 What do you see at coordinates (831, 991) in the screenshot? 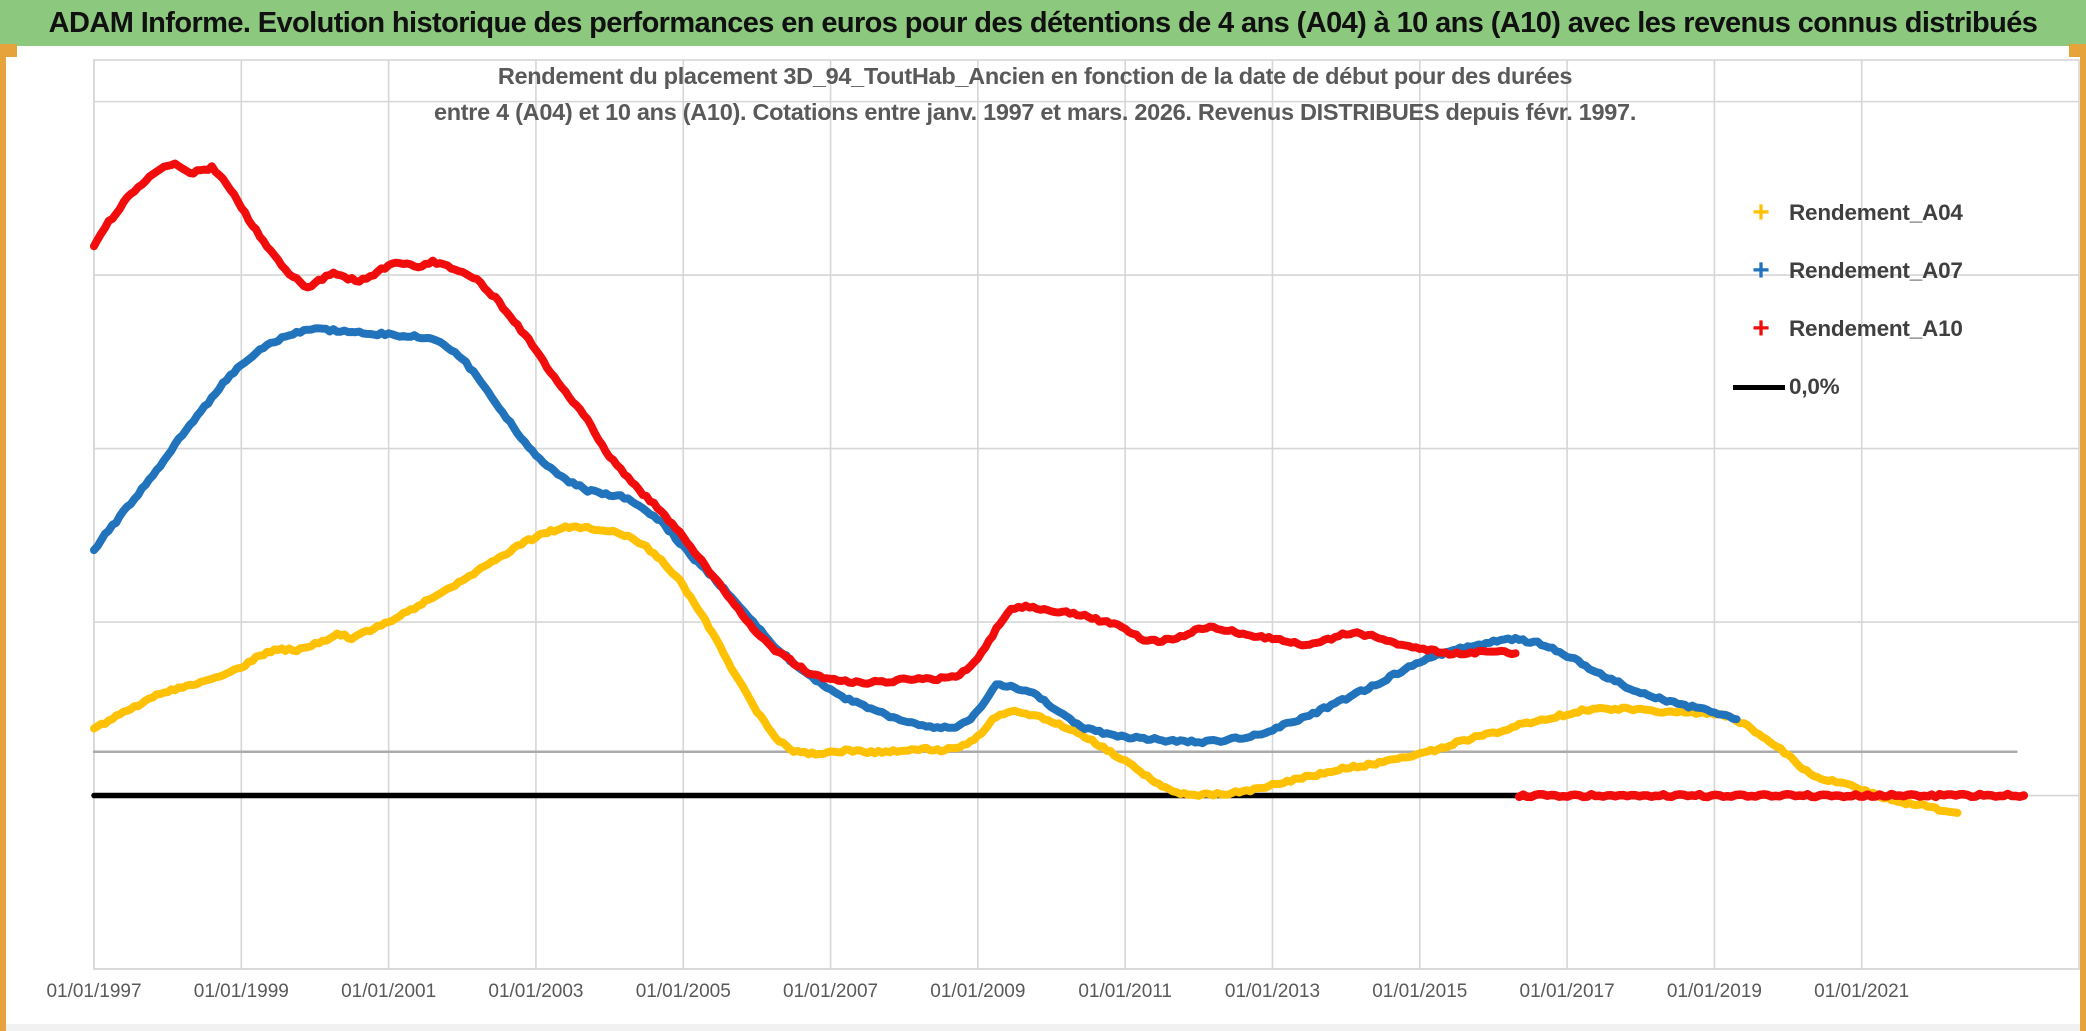
I see `x-tick-label: 01/01/2007` at bounding box center [831, 991].